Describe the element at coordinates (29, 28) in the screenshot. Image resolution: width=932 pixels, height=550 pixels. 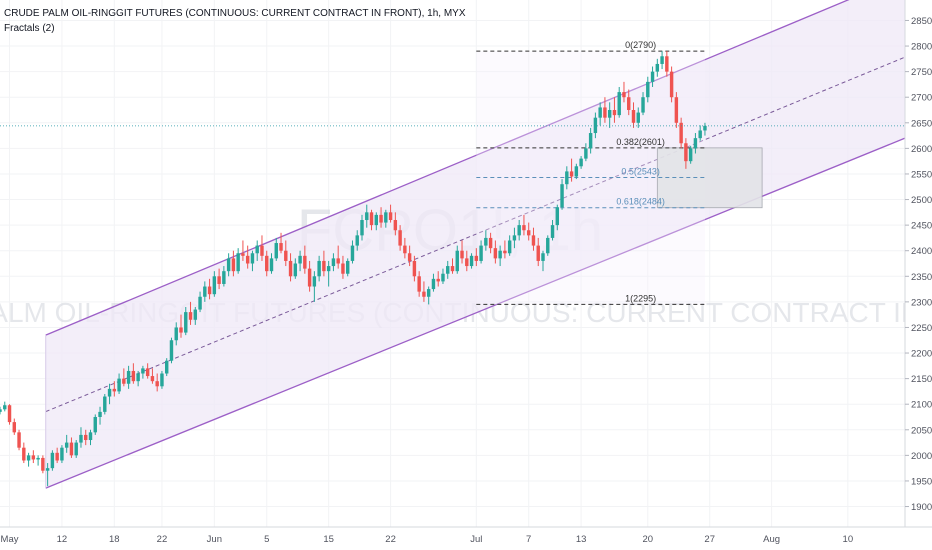
I see `indicator-label: Fractals (2)` at that location.